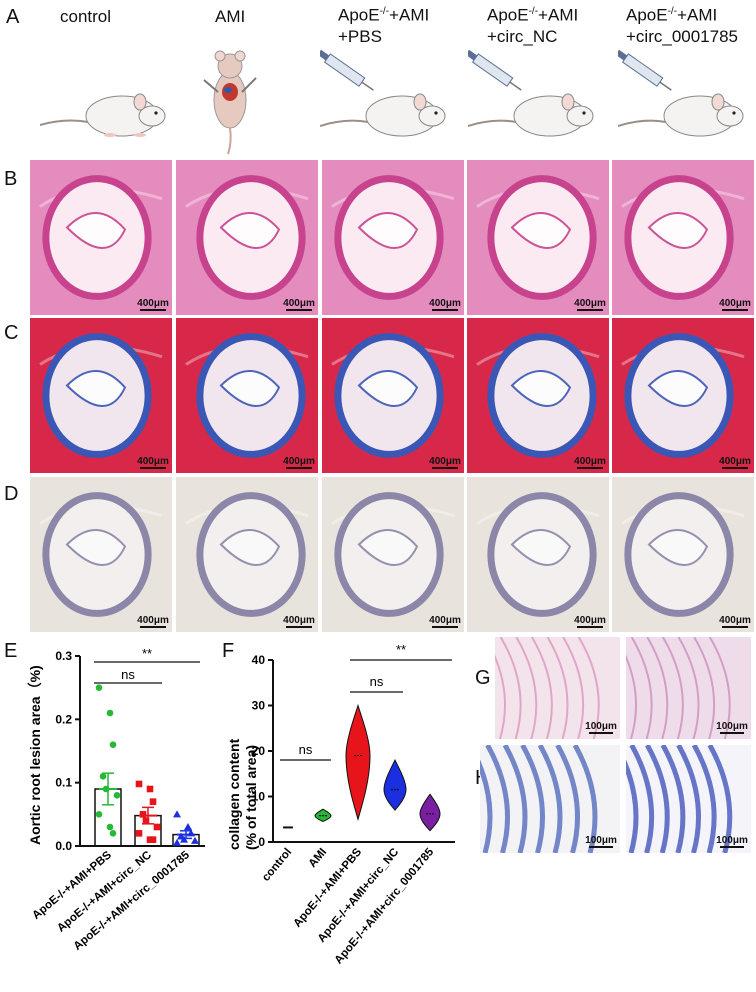 This screenshot has height=992, width=756. What do you see at coordinates (63, 846) in the screenshot?
I see `chart-e-ytick-label: 0.0` at bounding box center [63, 846].